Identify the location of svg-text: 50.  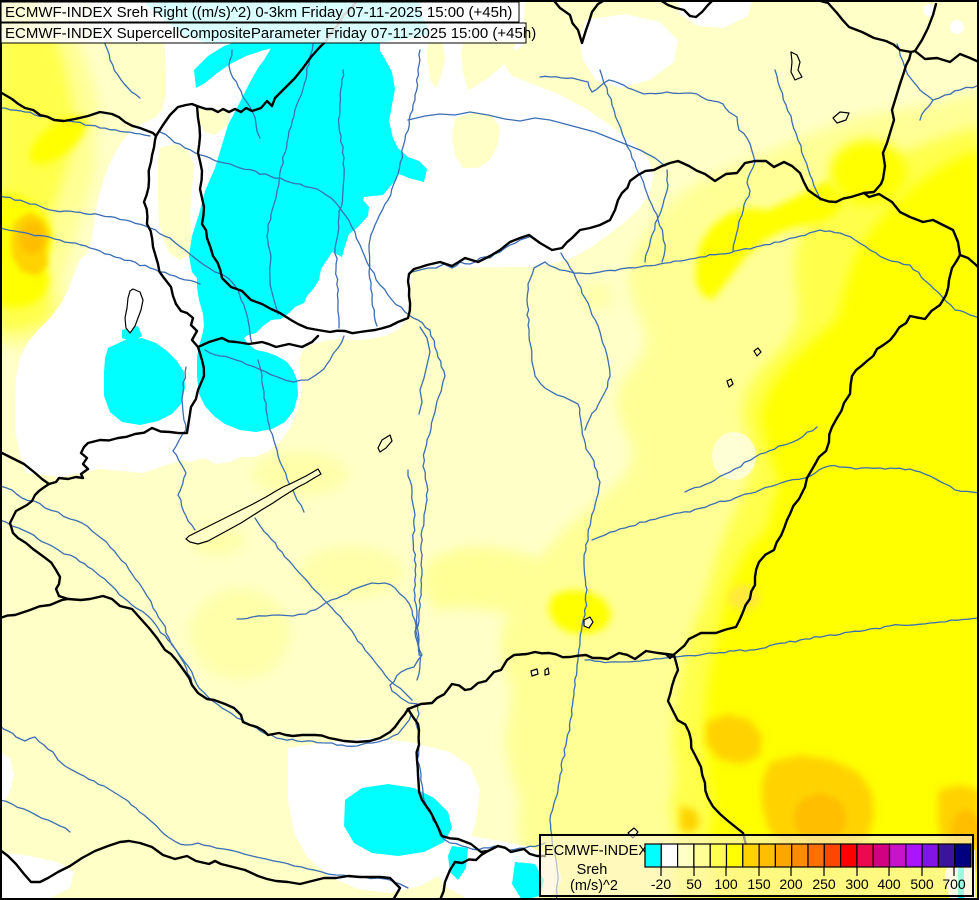
(694, 884).